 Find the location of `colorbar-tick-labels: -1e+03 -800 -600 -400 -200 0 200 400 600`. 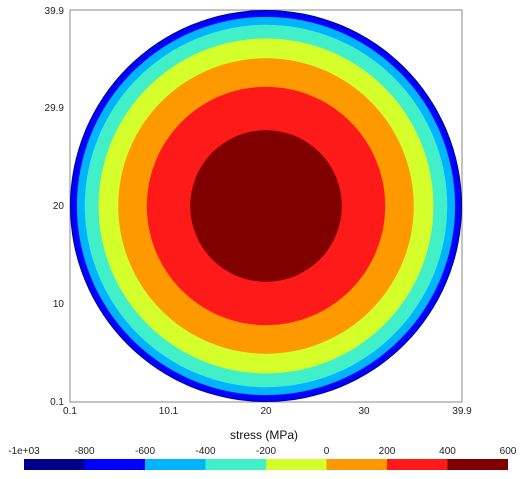

colorbar-tick-labels: -1e+03 -800 -600 -400 -200 0 200 400 600 is located at coordinates (262, 451).